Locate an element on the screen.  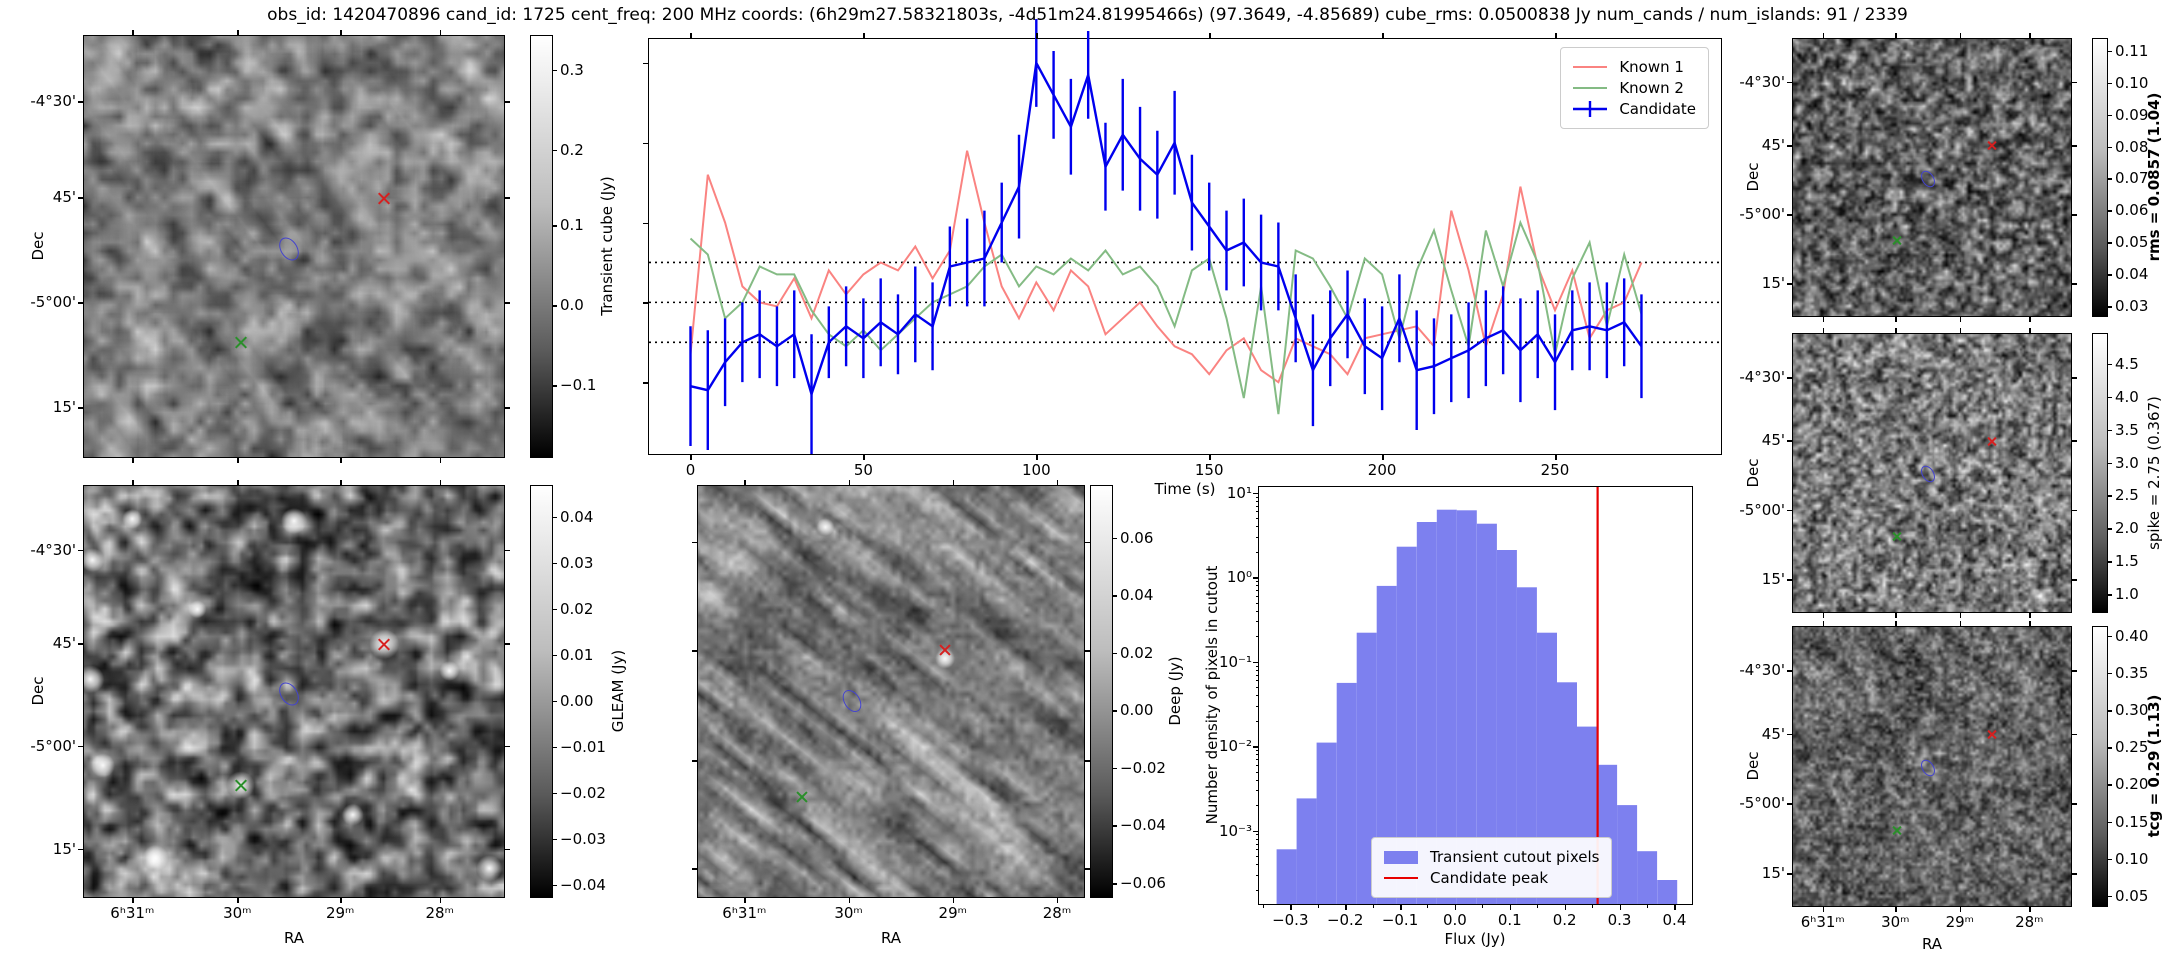
legend-label: Candidate peak is located at coordinates (1489, 878).